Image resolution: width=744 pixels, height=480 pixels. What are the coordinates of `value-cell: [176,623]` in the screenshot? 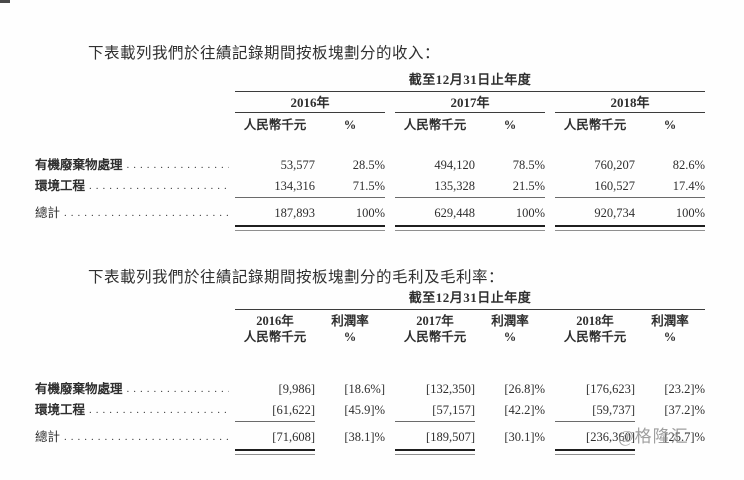 It's located at (610, 389).